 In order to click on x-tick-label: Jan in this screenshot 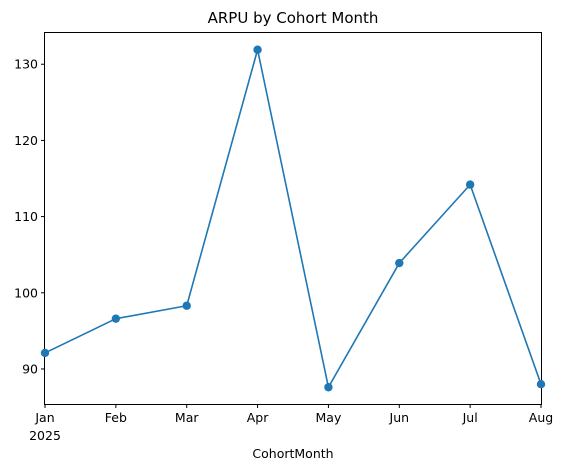, I will do `click(44, 417)`.